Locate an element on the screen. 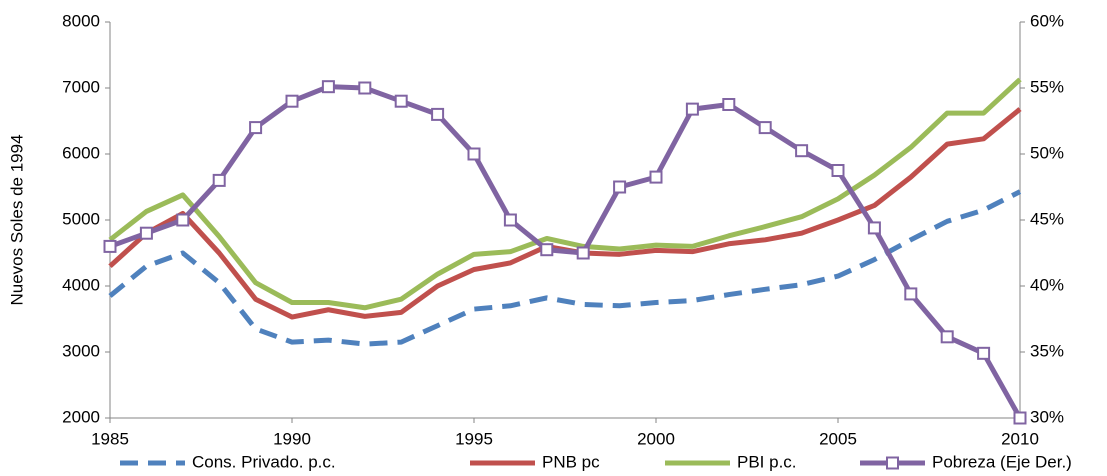 This screenshot has width=1107, height=476. y2-tick-label: 60% is located at coordinates (1047, 20).